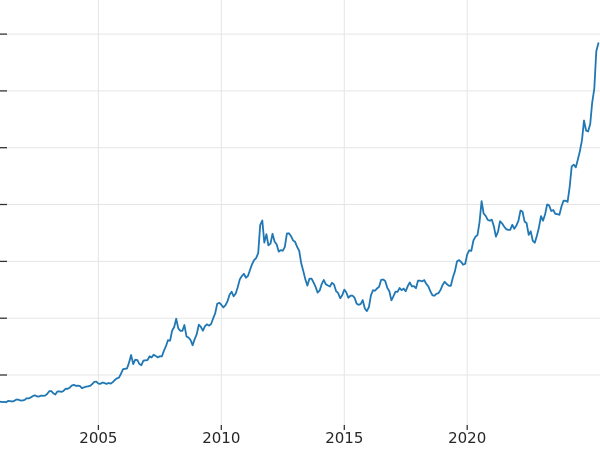  I want to click on x-tick-label: 2005, so click(98, 438).